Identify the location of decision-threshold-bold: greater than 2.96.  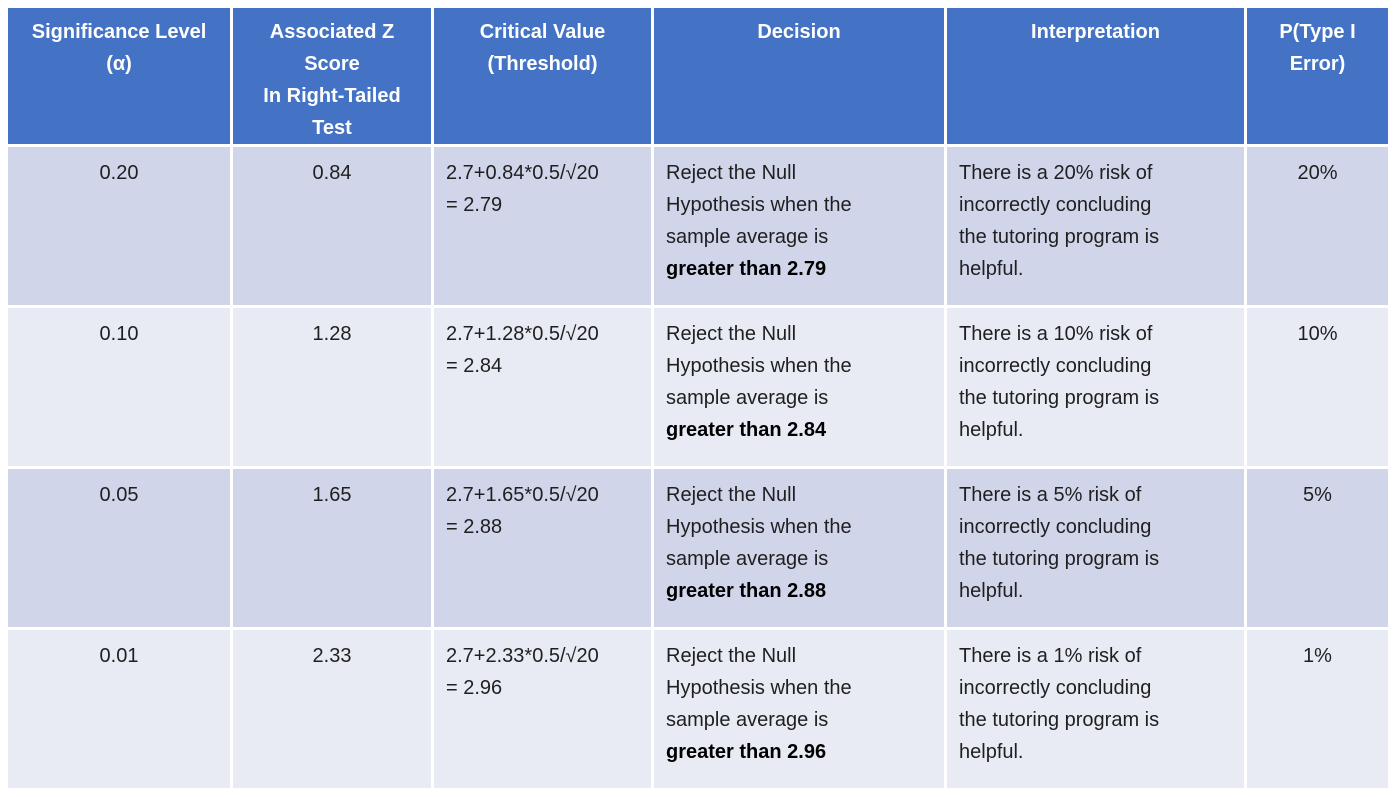
(746, 752).